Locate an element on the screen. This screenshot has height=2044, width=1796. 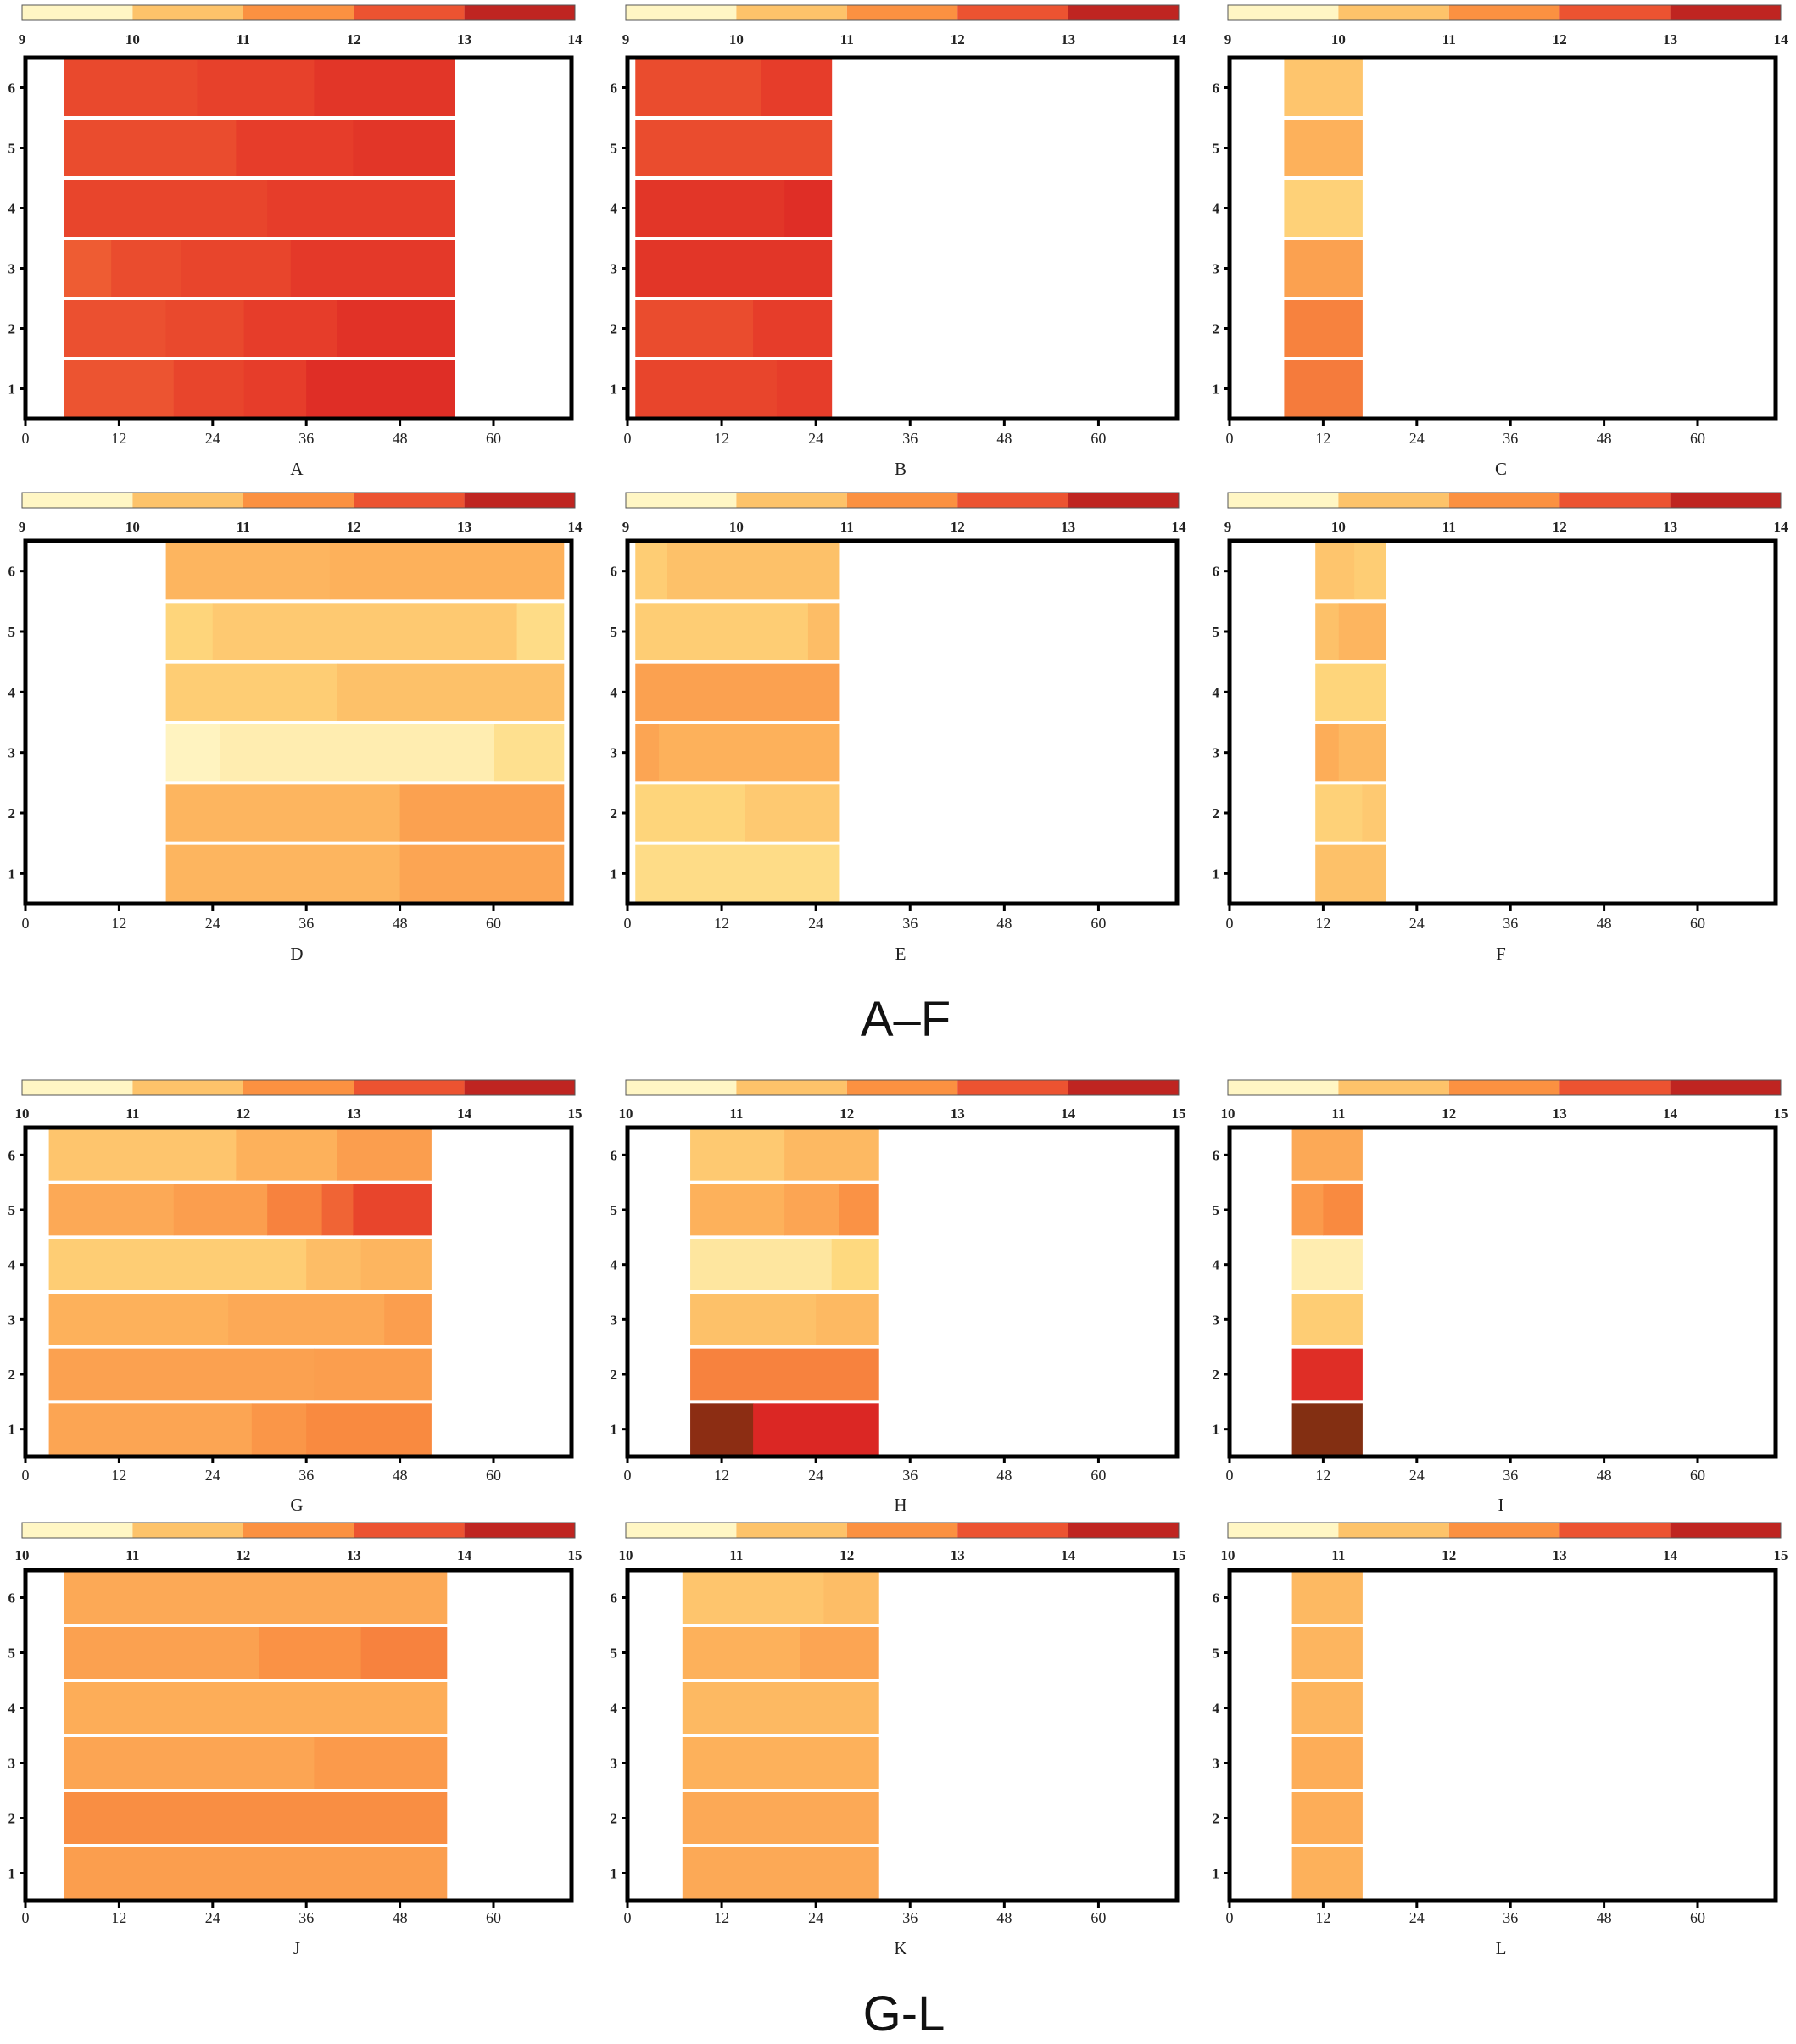
panel-j-cells is located at coordinates (256, 1735).